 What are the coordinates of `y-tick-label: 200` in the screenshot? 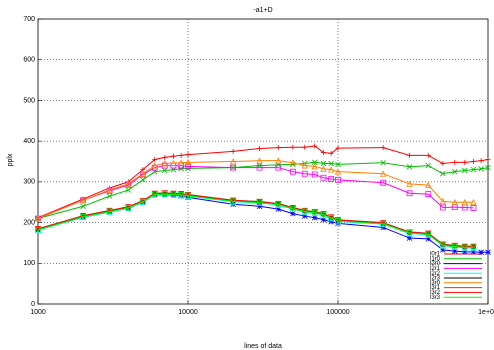 It's located at (29, 222).